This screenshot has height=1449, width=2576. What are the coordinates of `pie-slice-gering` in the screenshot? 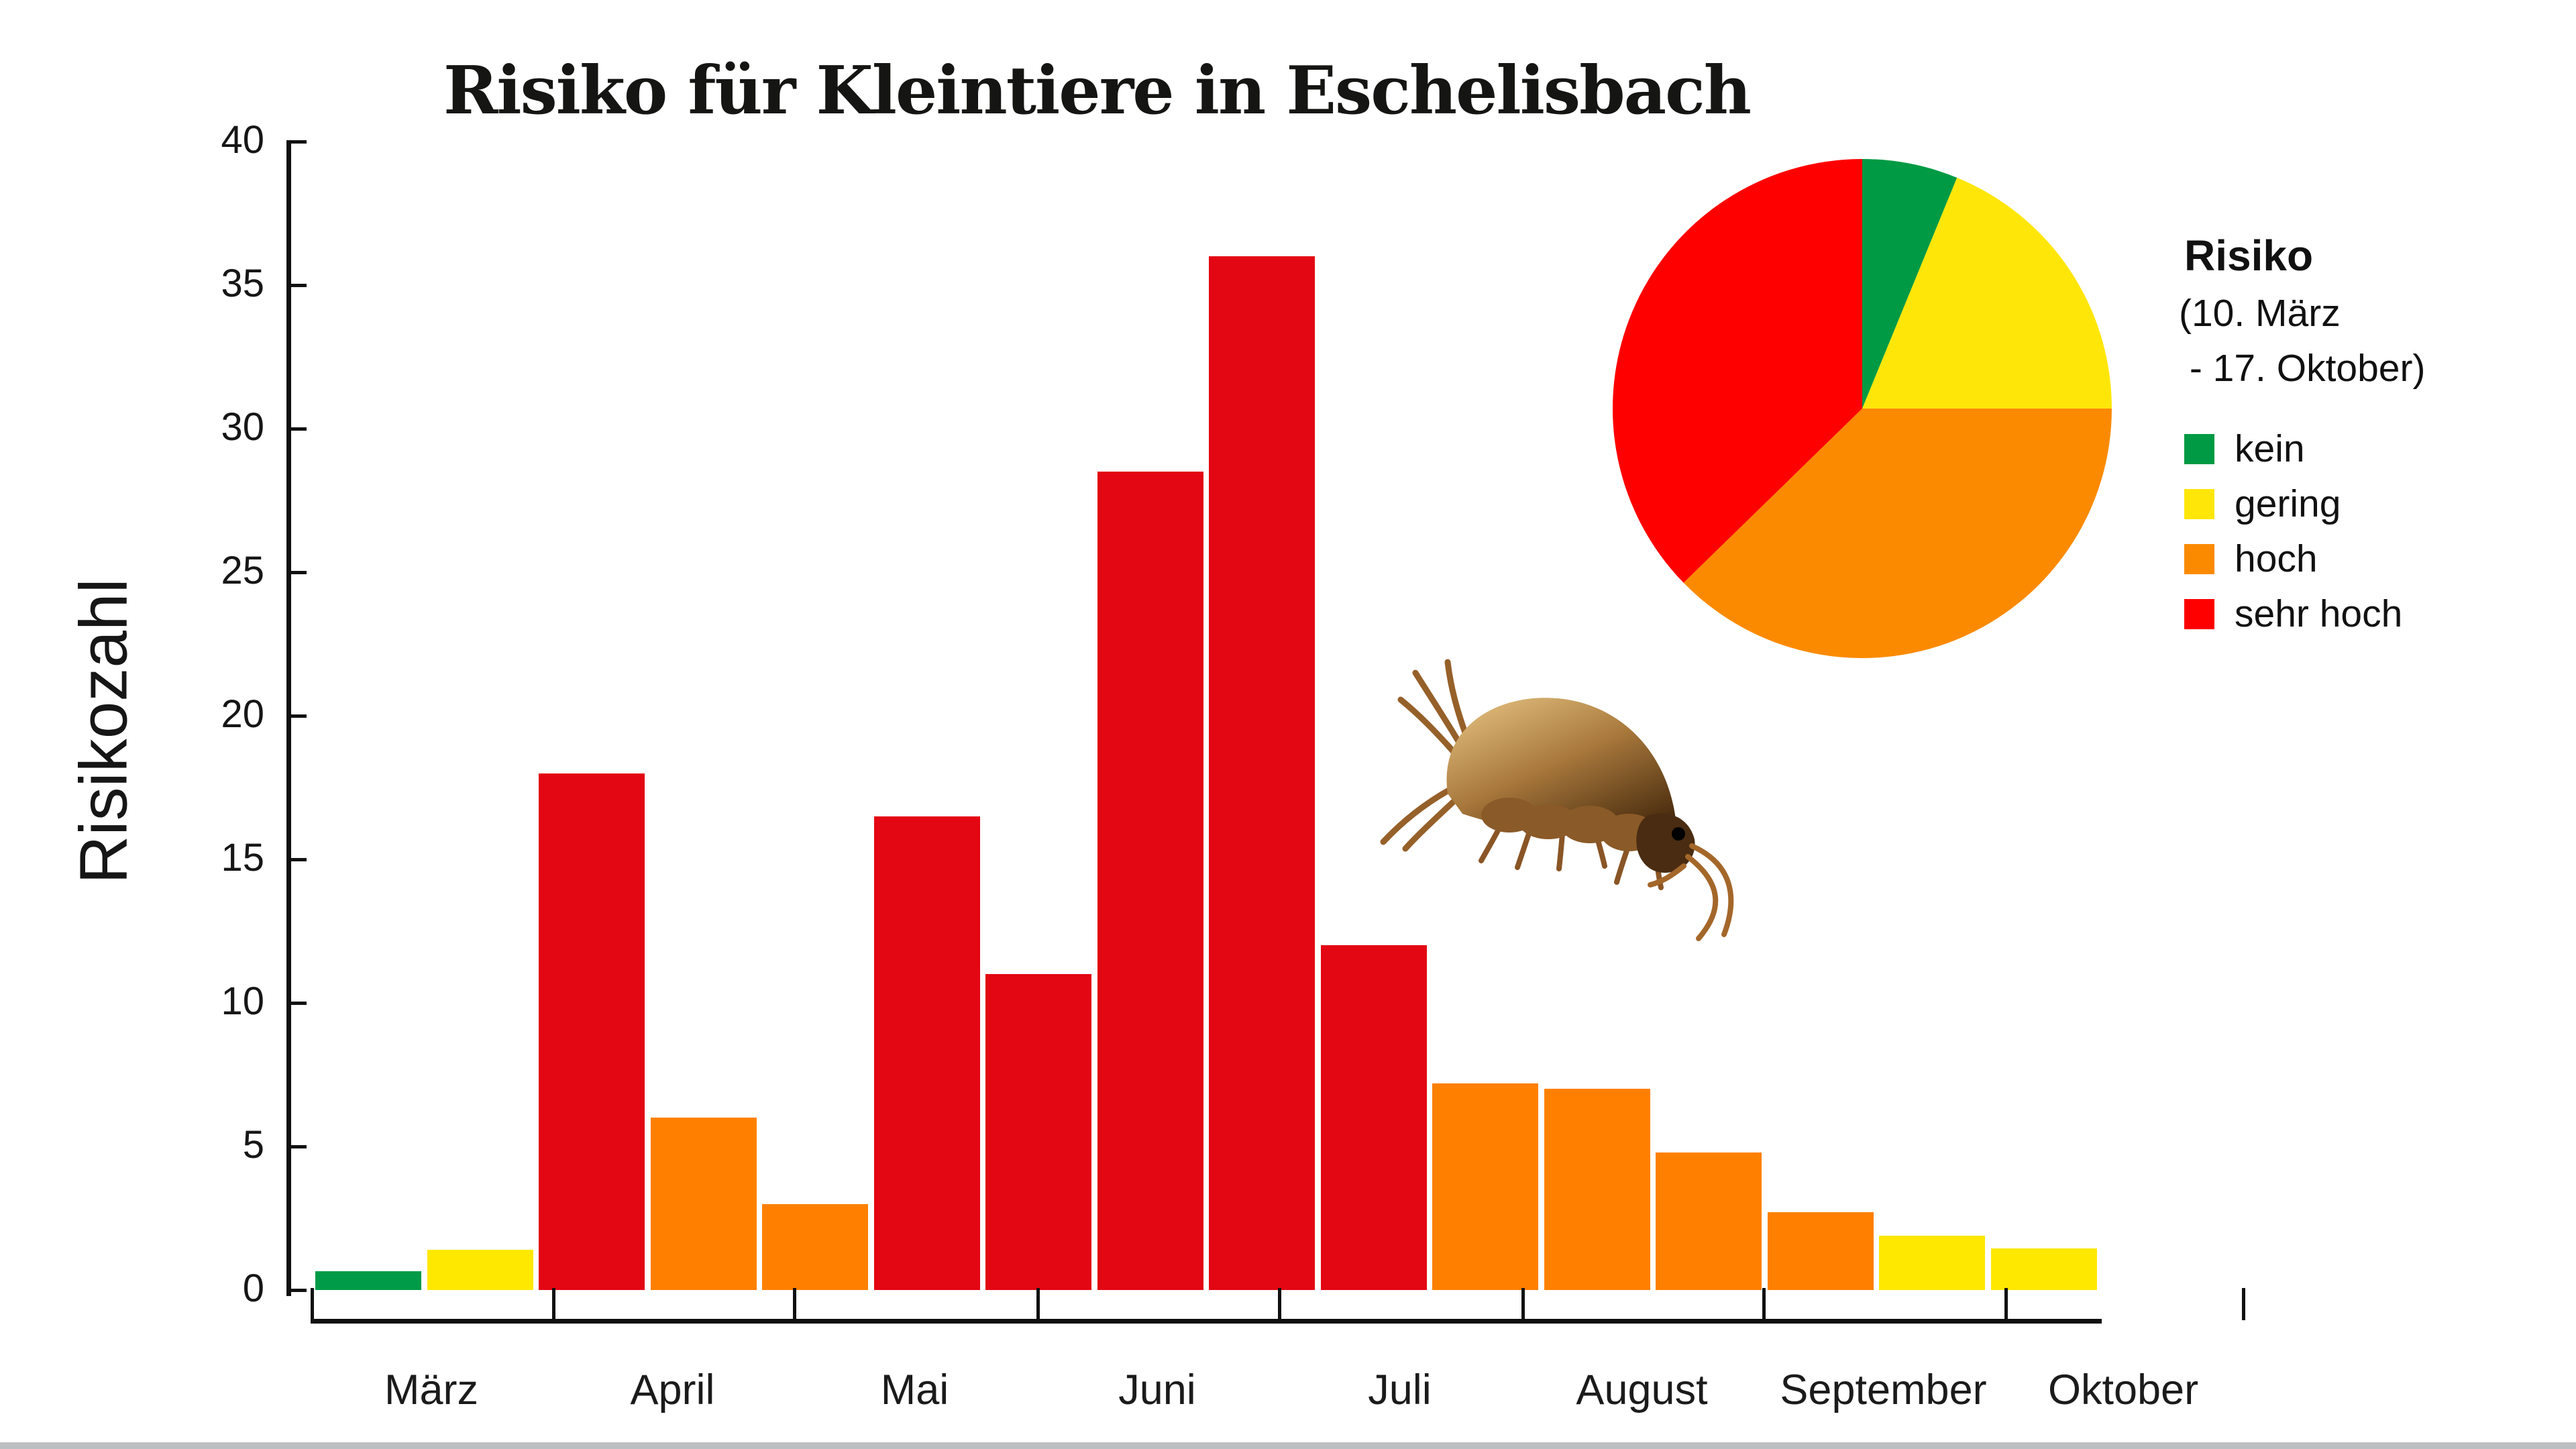 It's located at (1987, 293).